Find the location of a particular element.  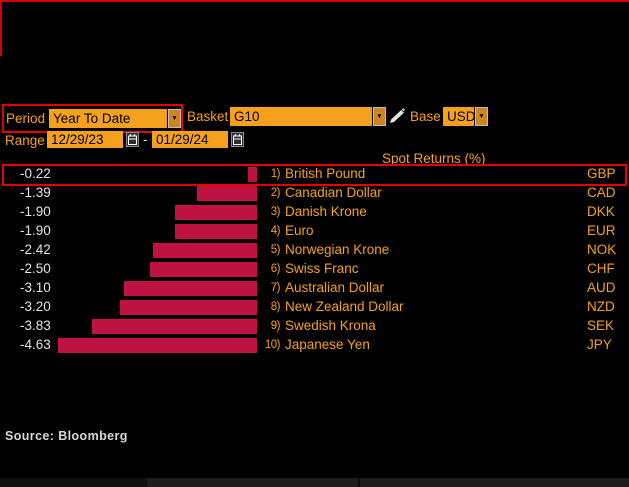

row-rank: 7) is located at coordinates (275, 288).